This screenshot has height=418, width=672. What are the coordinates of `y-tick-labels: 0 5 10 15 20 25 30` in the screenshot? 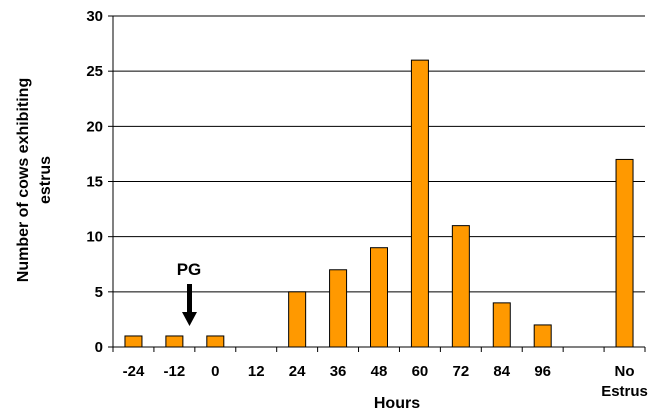 It's located at (99, 182).